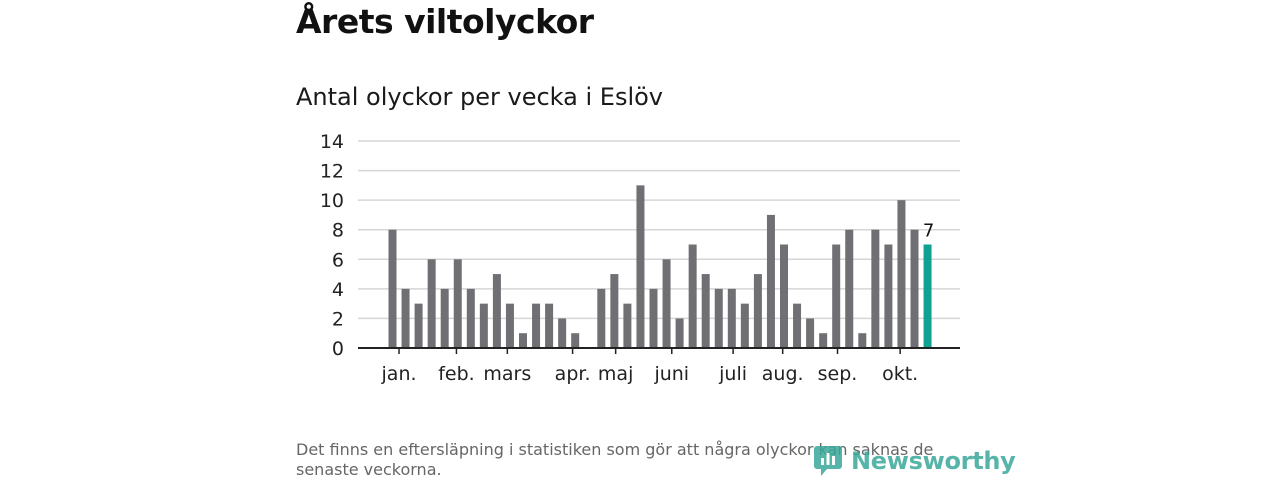  What do you see at coordinates (671, 374) in the screenshot?
I see `x-tick-label: juni` at bounding box center [671, 374].